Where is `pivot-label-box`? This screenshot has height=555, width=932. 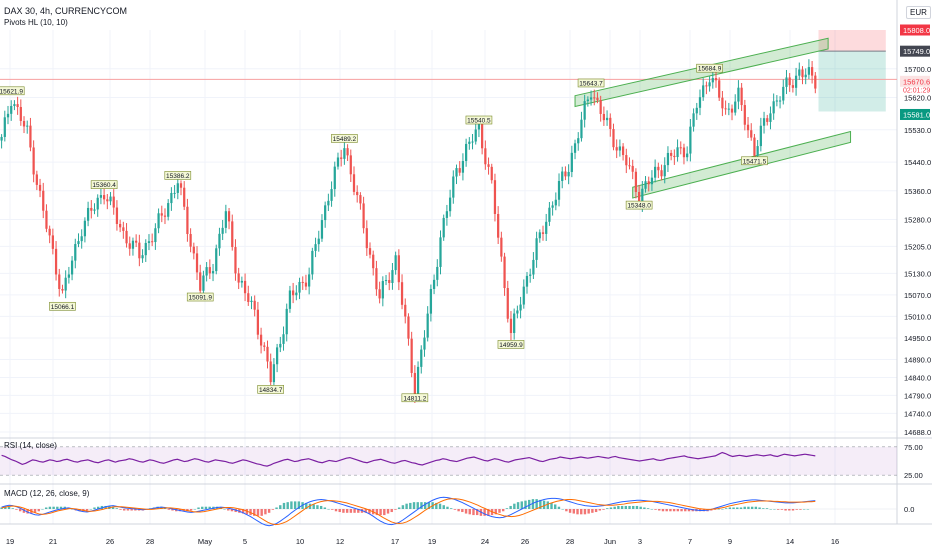
pivot-label-box is located at coordinates (754, 161).